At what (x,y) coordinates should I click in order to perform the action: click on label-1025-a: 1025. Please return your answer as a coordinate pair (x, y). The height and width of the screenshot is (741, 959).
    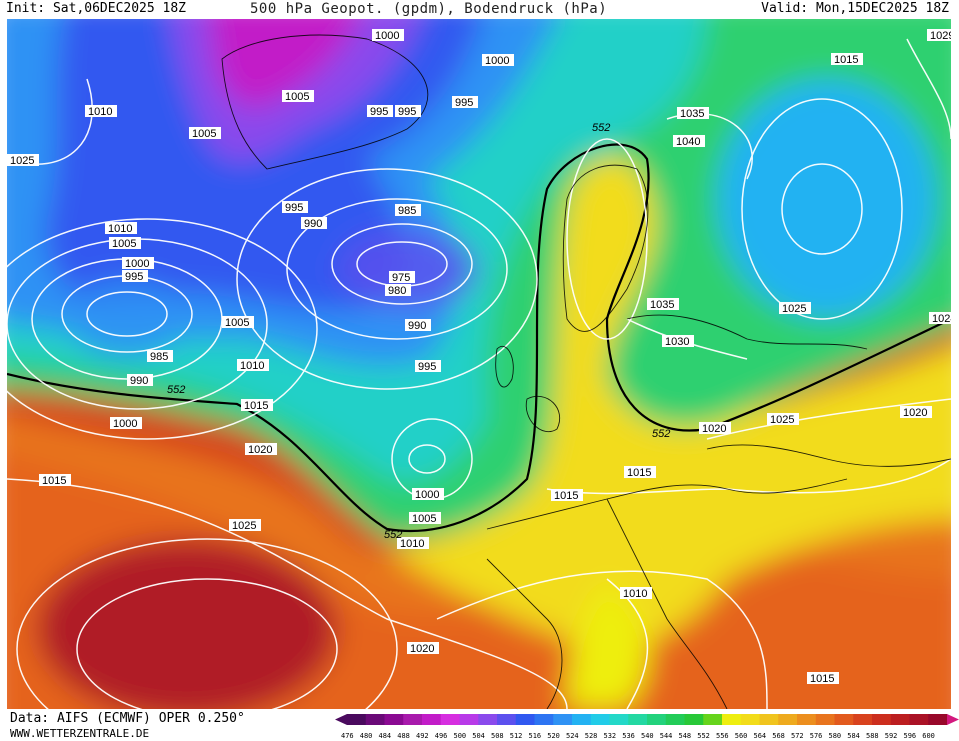
    Looking at the image, I should click on (245, 525).